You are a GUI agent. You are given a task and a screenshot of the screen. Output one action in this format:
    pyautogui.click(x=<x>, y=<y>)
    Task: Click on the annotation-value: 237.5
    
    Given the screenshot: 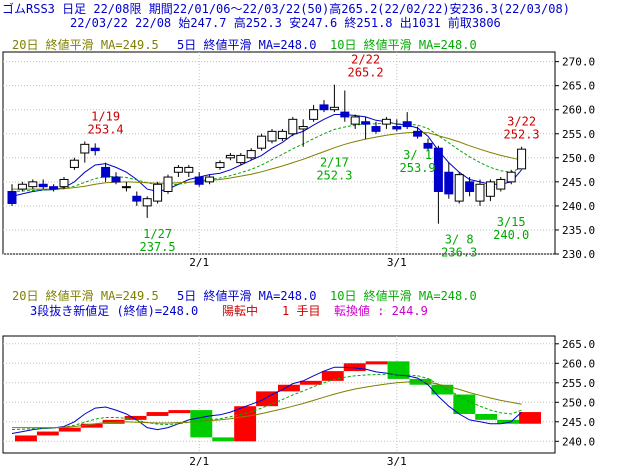 What is the action you would take?
    pyautogui.click(x=158, y=247)
    